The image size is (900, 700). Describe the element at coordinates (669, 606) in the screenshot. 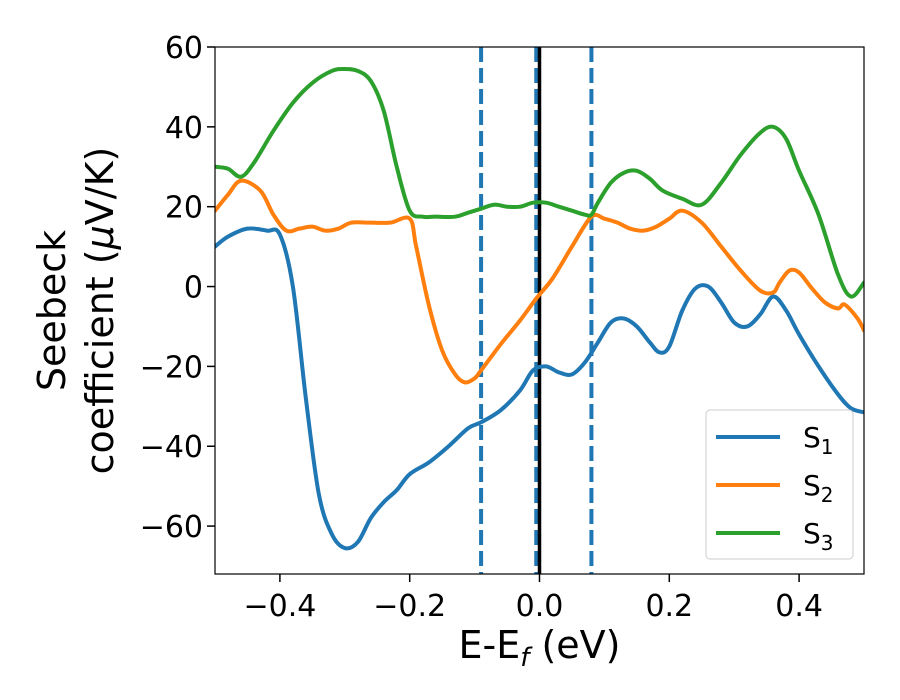

I see `x-tick-label: 0.2` at that location.